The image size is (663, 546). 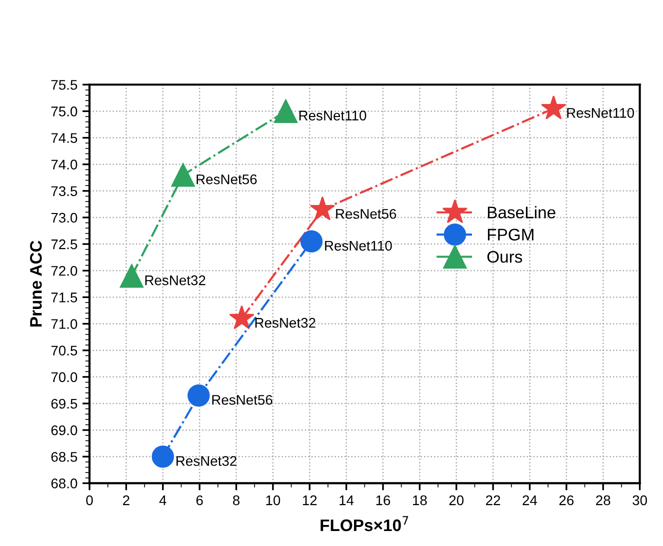 What do you see at coordinates (64, 271) in the screenshot?
I see `y-tick-label: 72.0` at bounding box center [64, 271].